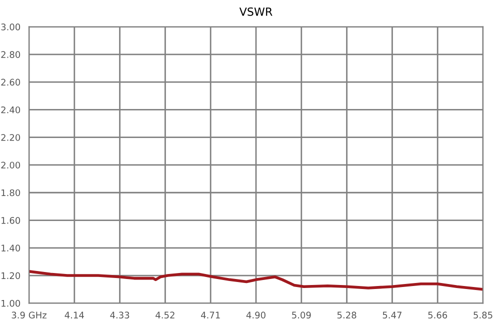 The height and width of the screenshot is (335, 500). I want to click on x-tick-label: 5.85, so click(483, 315).